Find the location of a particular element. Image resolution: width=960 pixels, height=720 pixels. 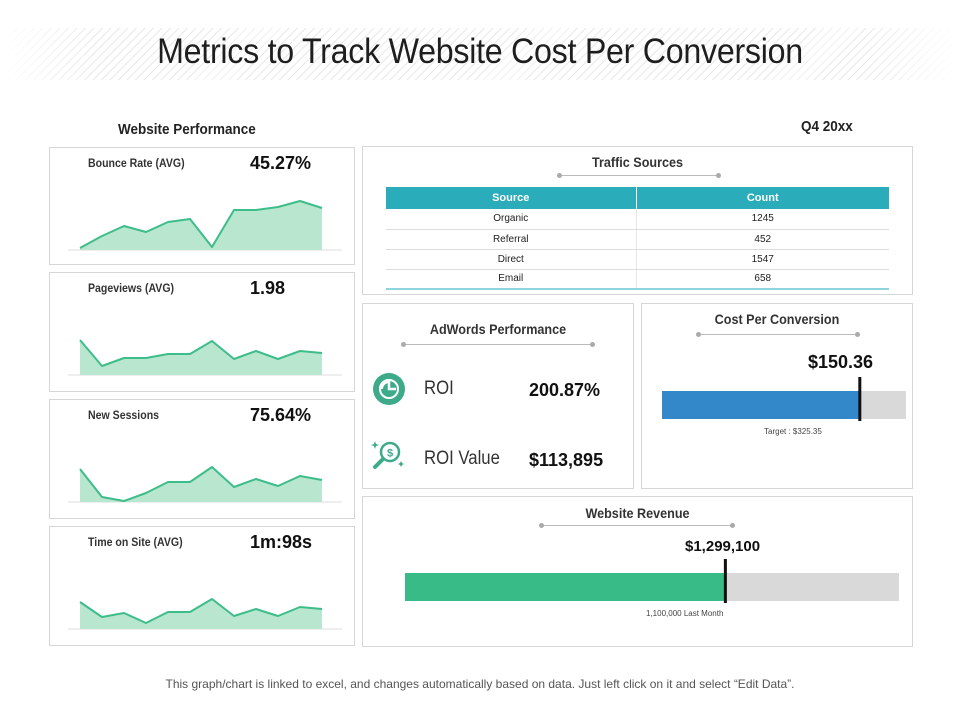

new-sessions-sparkline is located at coordinates (205, 484).